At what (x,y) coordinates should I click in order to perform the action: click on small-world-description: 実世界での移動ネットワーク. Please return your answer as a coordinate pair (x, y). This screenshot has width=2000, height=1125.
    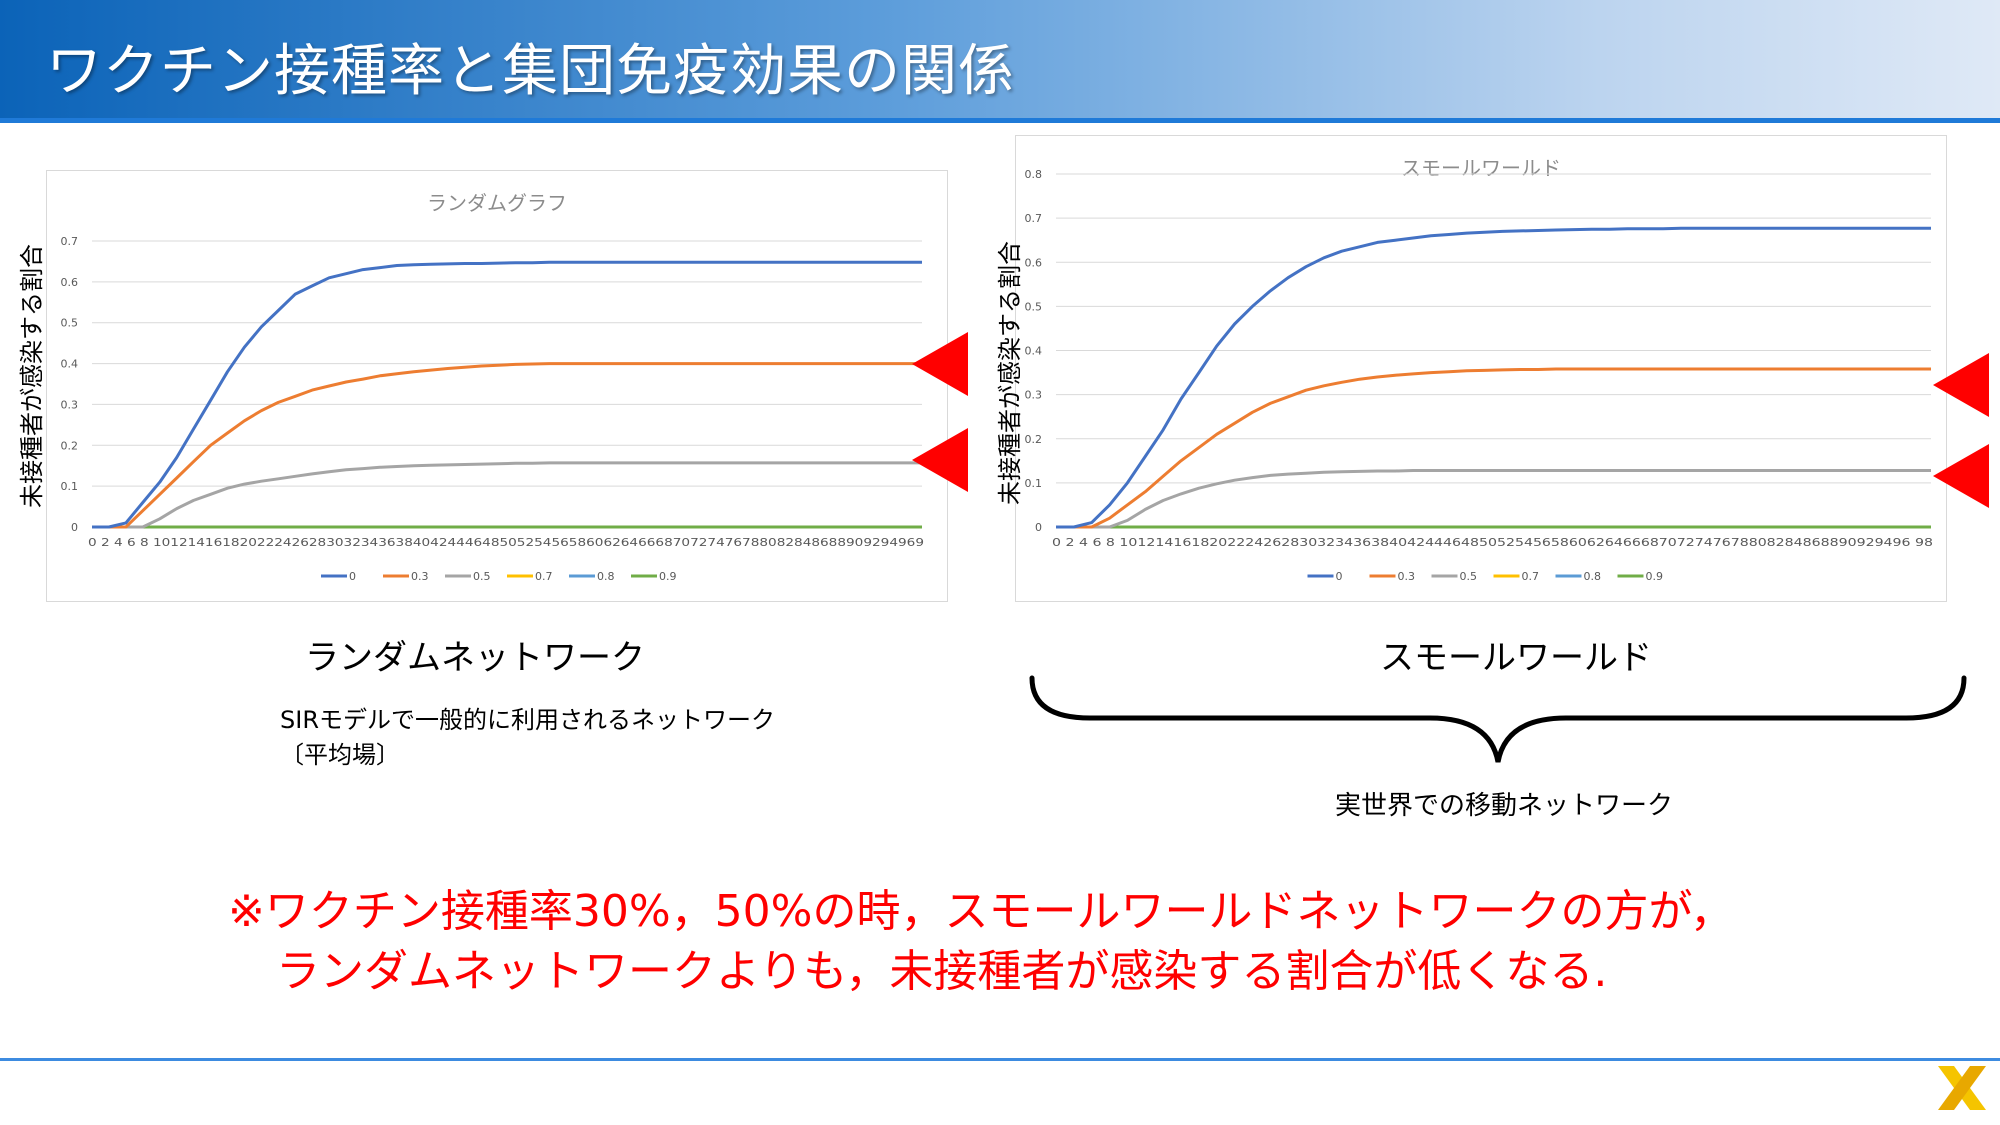
    Looking at the image, I should click on (1504, 806).